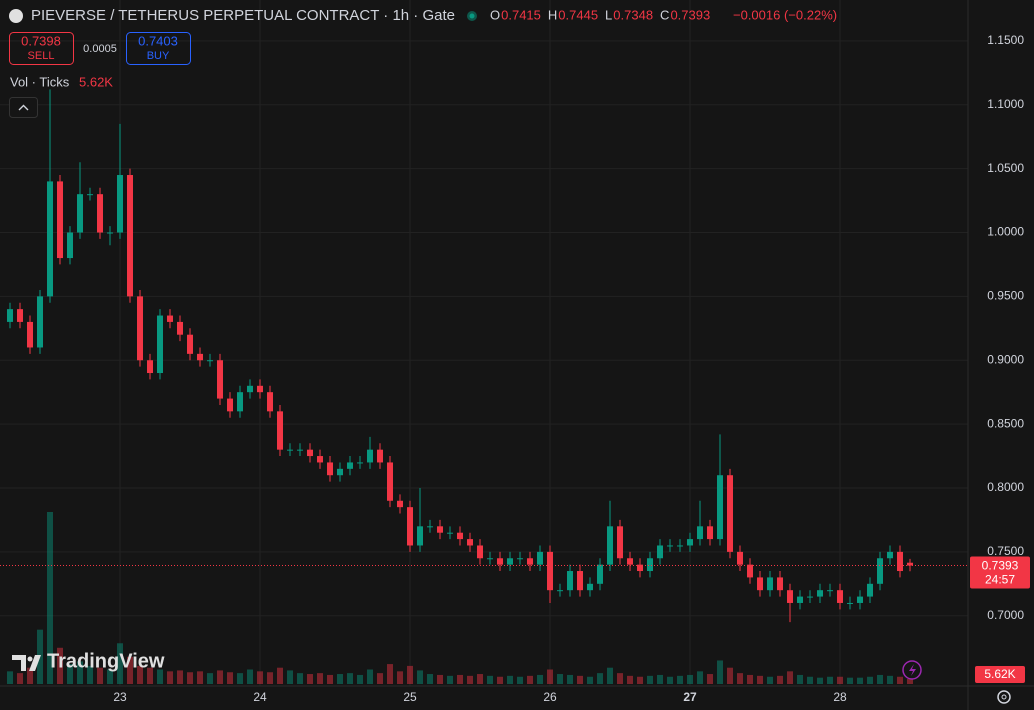 The image size is (1034, 710). What do you see at coordinates (664, 14) in the screenshot?
I see `ohlc-letter: C` at bounding box center [664, 14].